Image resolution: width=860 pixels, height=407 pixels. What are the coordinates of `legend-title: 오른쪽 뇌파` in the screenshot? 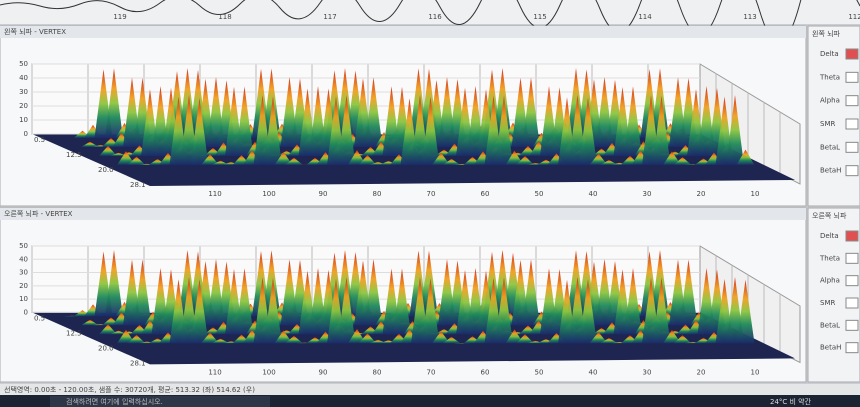 It's located at (829, 215).